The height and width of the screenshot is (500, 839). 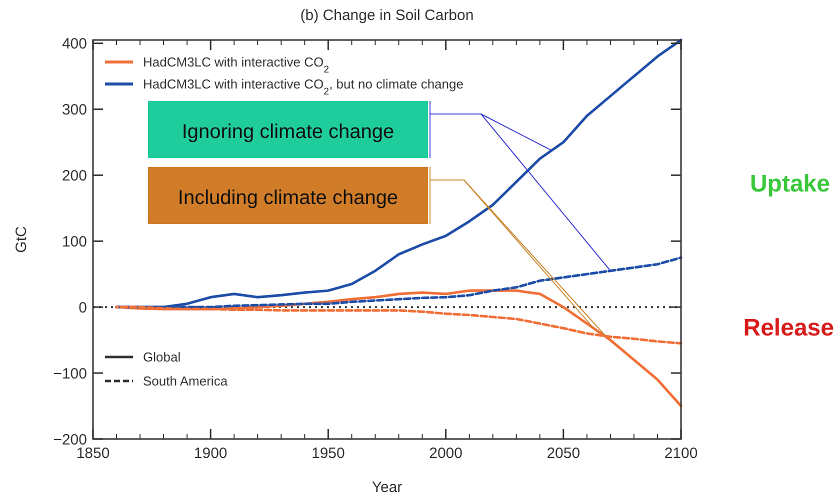 What do you see at coordinates (162, 357) in the screenshot?
I see `annotation: Global` at bounding box center [162, 357].